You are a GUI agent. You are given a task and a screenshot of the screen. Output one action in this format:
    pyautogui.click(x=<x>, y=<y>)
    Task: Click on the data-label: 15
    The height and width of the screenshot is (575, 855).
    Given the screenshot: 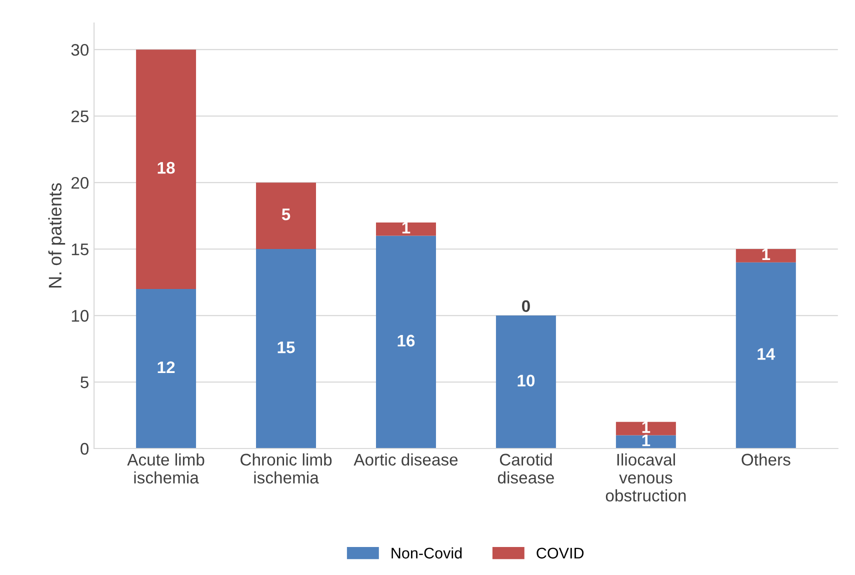 What is the action you would take?
    pyautogui.click(x=286, y=348)
    